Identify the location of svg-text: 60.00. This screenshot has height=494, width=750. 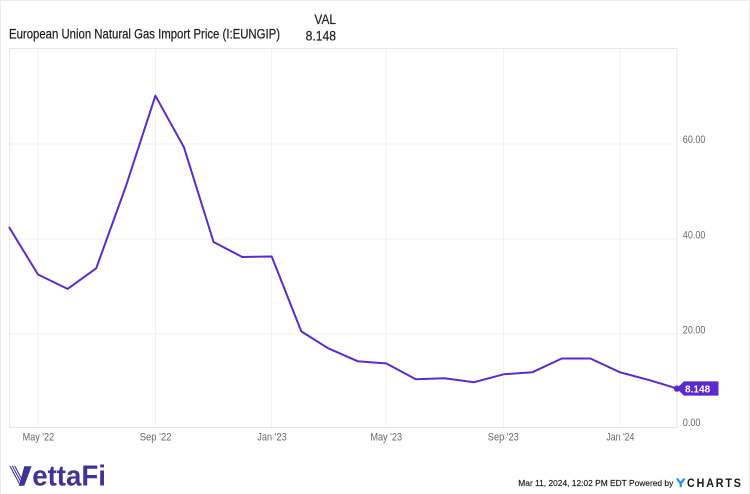
(694, 140).